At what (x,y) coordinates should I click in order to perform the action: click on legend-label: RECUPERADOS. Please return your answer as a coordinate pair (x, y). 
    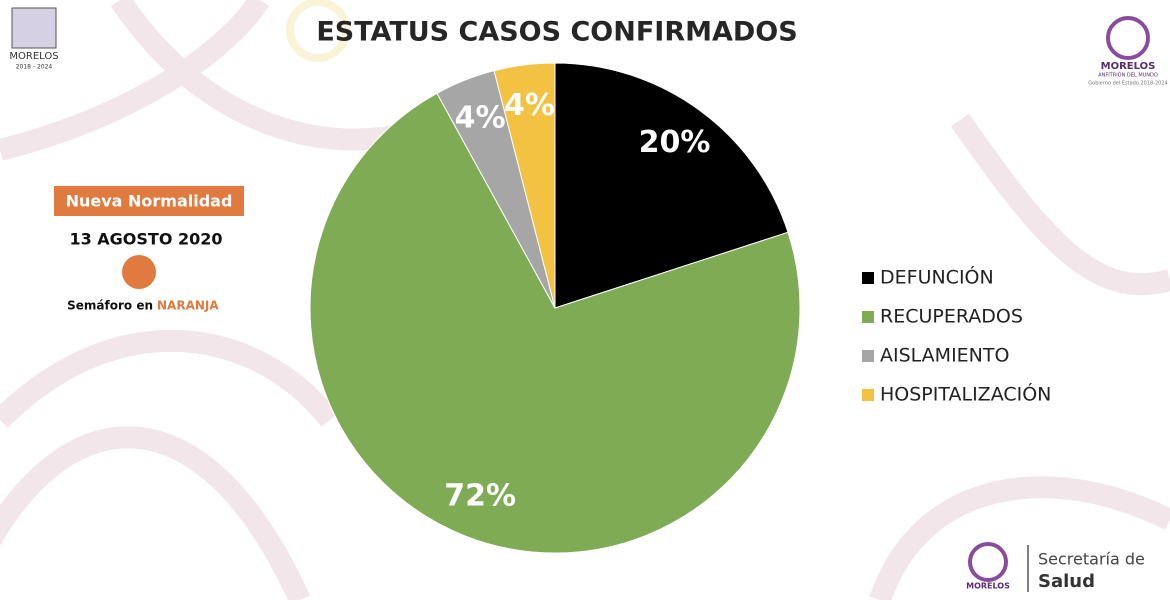
    Looking at the image, I should click on (951, 317).